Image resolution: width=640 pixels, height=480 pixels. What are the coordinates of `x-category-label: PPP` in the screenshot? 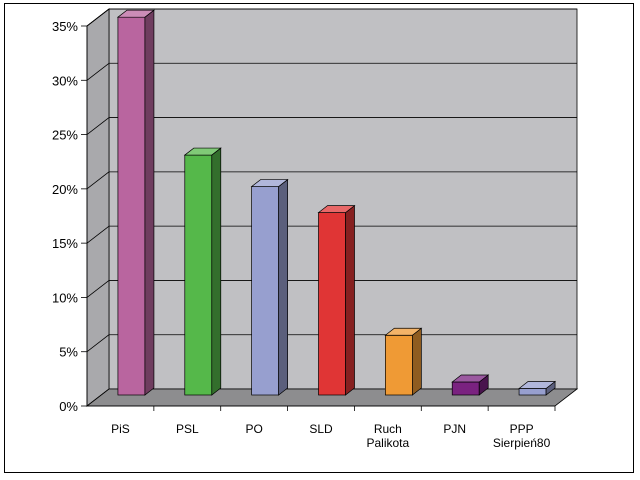 It's located at (522, 429).